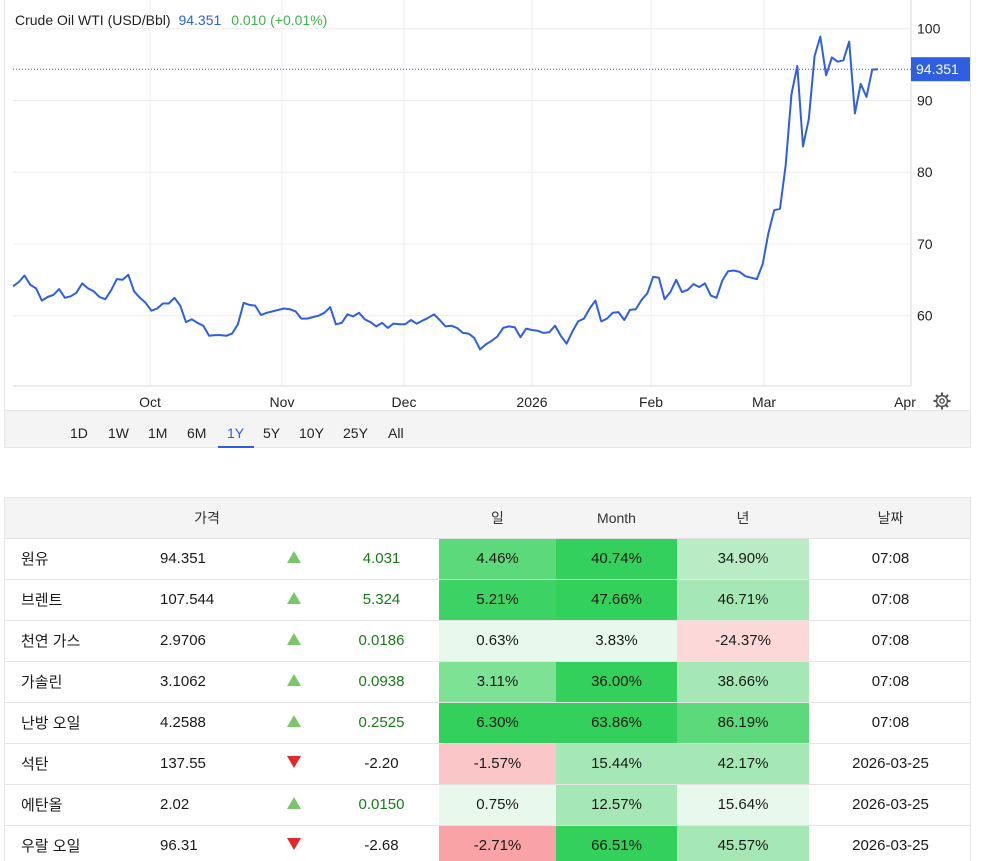 Image resolution: width=994 pixels, height=861 pixels. I want to click on header-month: Month, so click(616, 518).